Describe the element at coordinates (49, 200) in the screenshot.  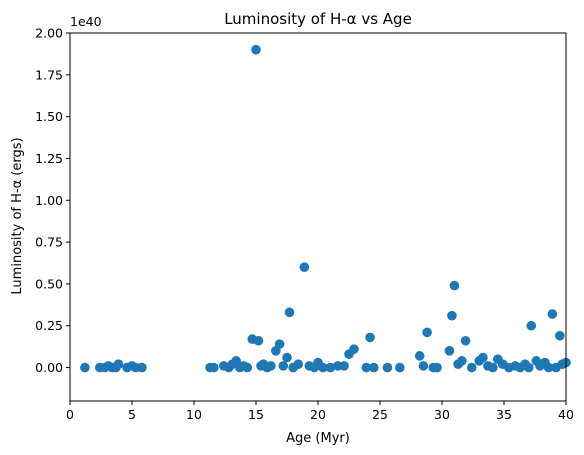
I see `y-tick-label: 1.00` at that location.